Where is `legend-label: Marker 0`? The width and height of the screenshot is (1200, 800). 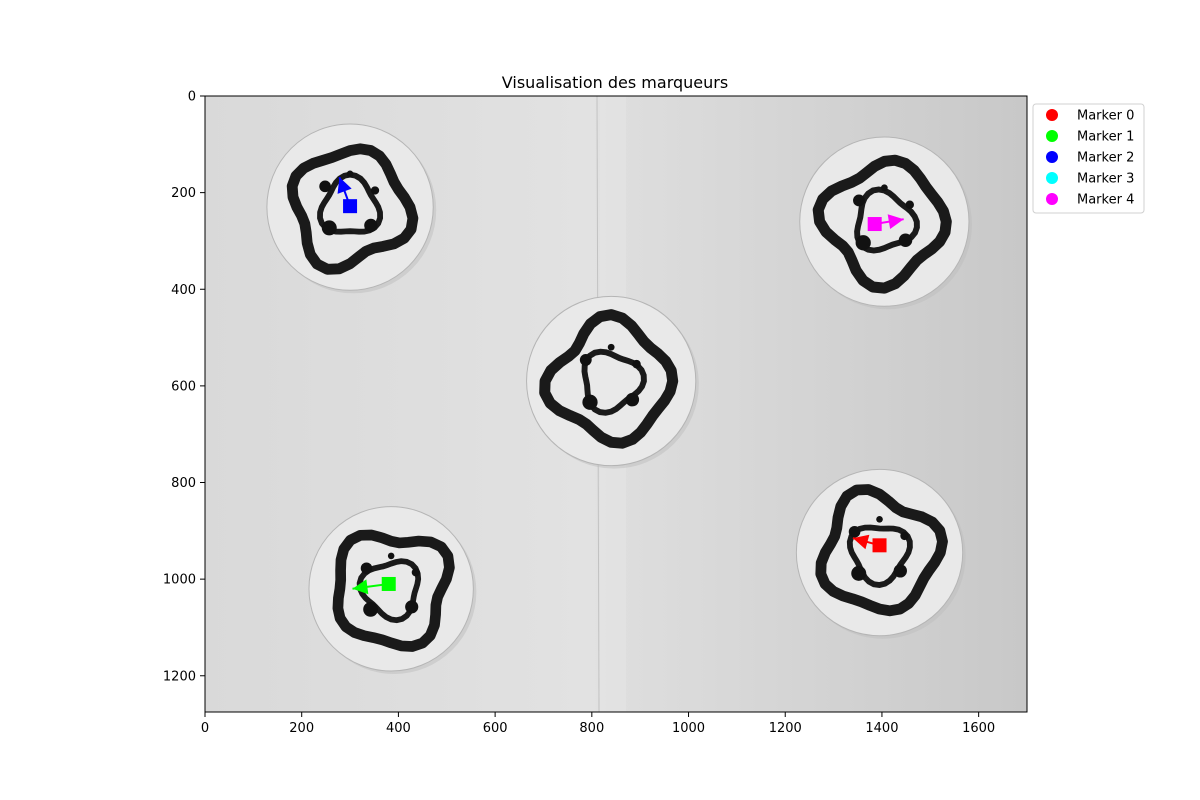
legend-label: Marker 0 is located at coordinates (1105, 116).